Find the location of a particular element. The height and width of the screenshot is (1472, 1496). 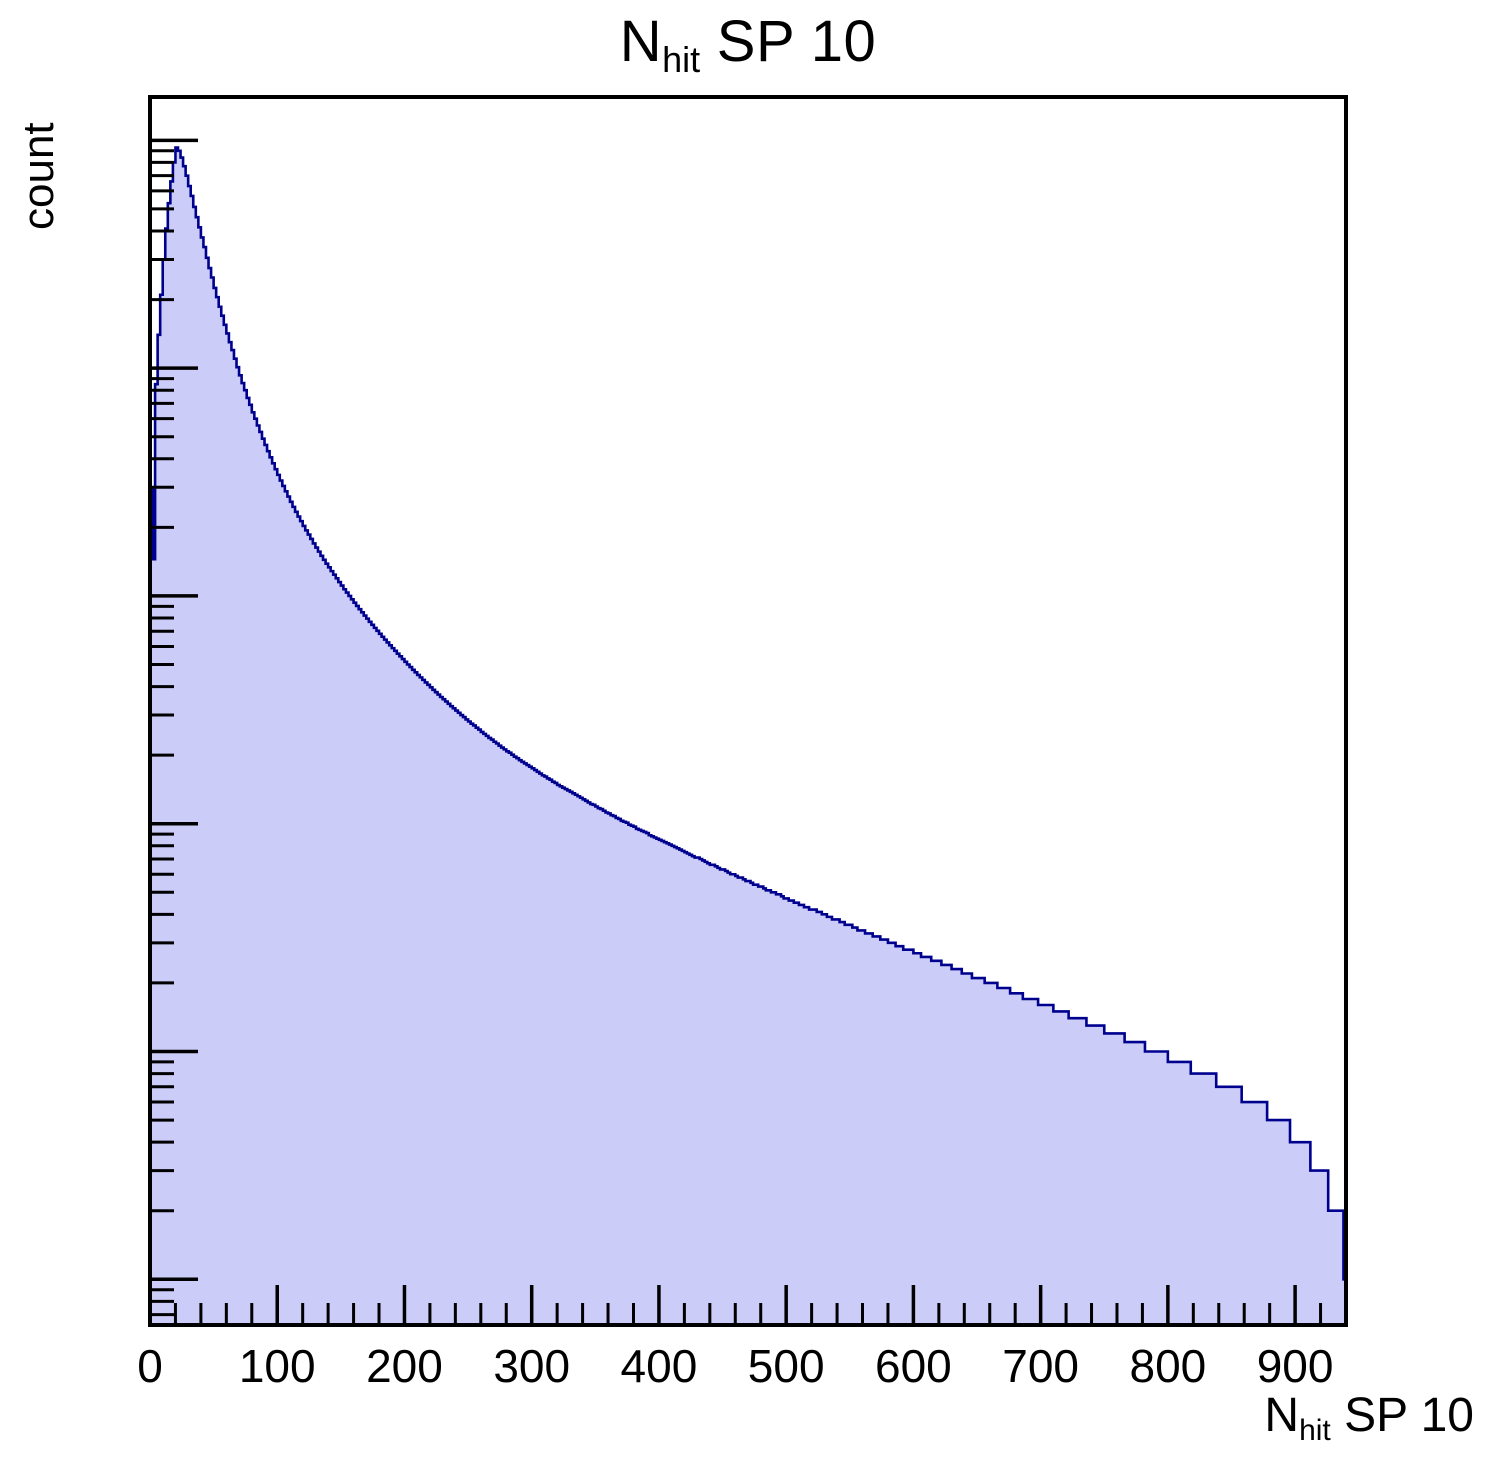

title-tail: SP 10 is located at coordinates (788, 41).